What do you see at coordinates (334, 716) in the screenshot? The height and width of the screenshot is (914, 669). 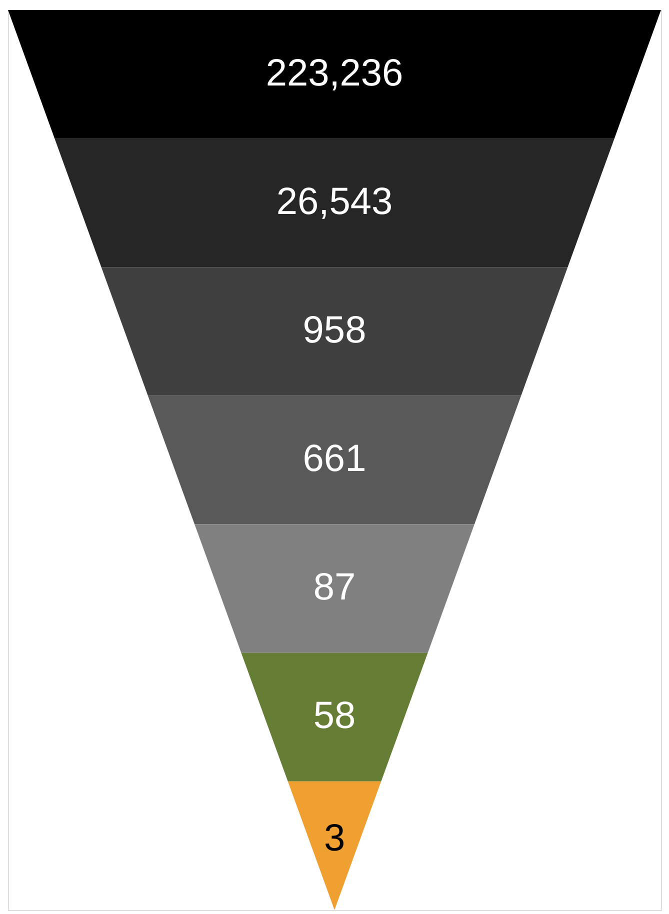 I see `data-label: 58` at bounding box center [334, 716].